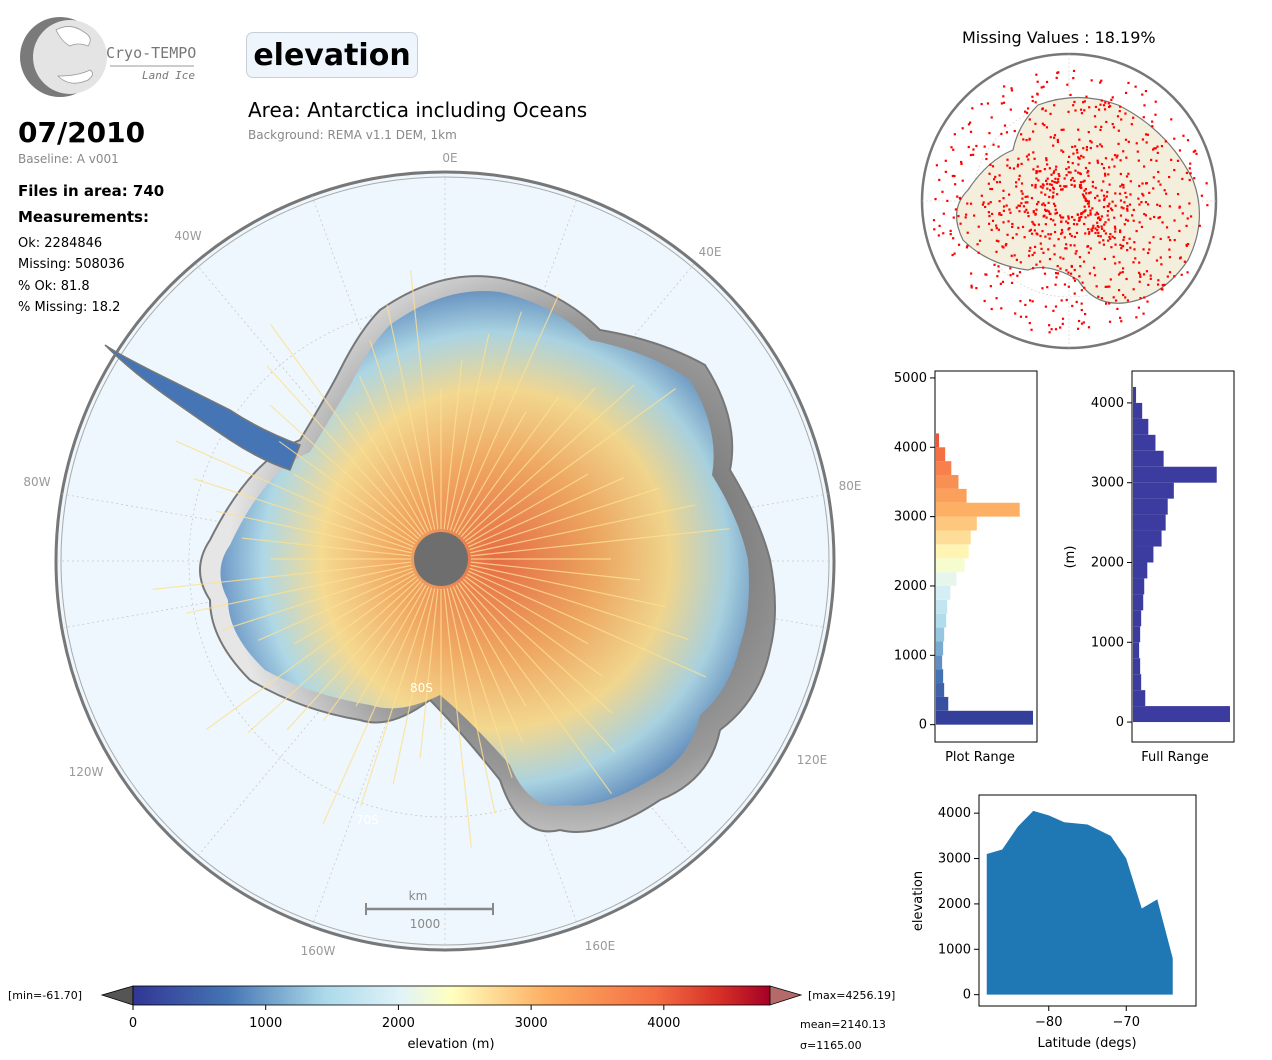 This screenshot has height=1060, width=1272. Describe the element at coordinates (82, 132) in the screenshot. I see `date-label: 07/2010` at that location.